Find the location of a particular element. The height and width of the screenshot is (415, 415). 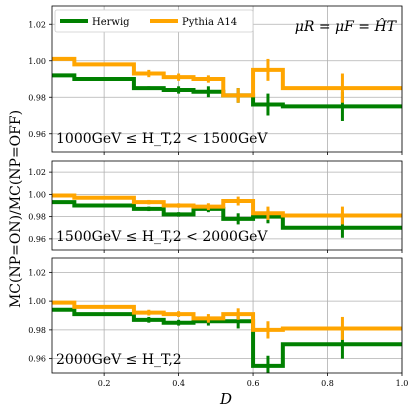

y-axis-label: MC(NP=ON)/MC(NP=OFF) is located at coordinates (16, 209).